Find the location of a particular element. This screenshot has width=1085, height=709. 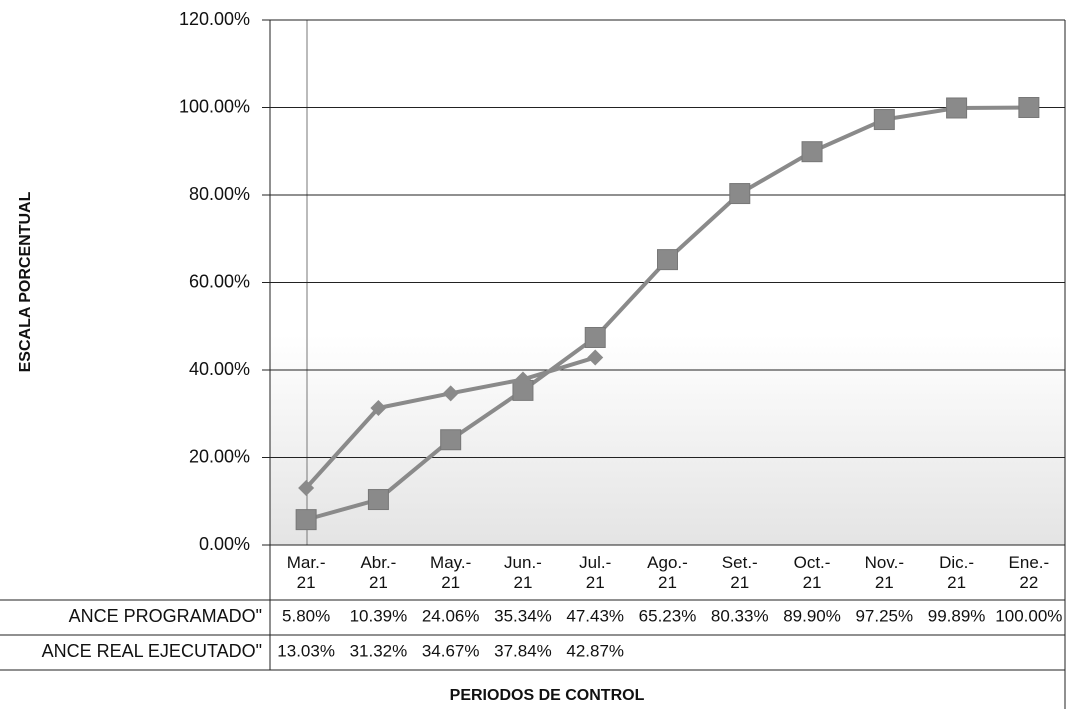

y-tick-label: 80.00% is located at coordinates (219, 194).